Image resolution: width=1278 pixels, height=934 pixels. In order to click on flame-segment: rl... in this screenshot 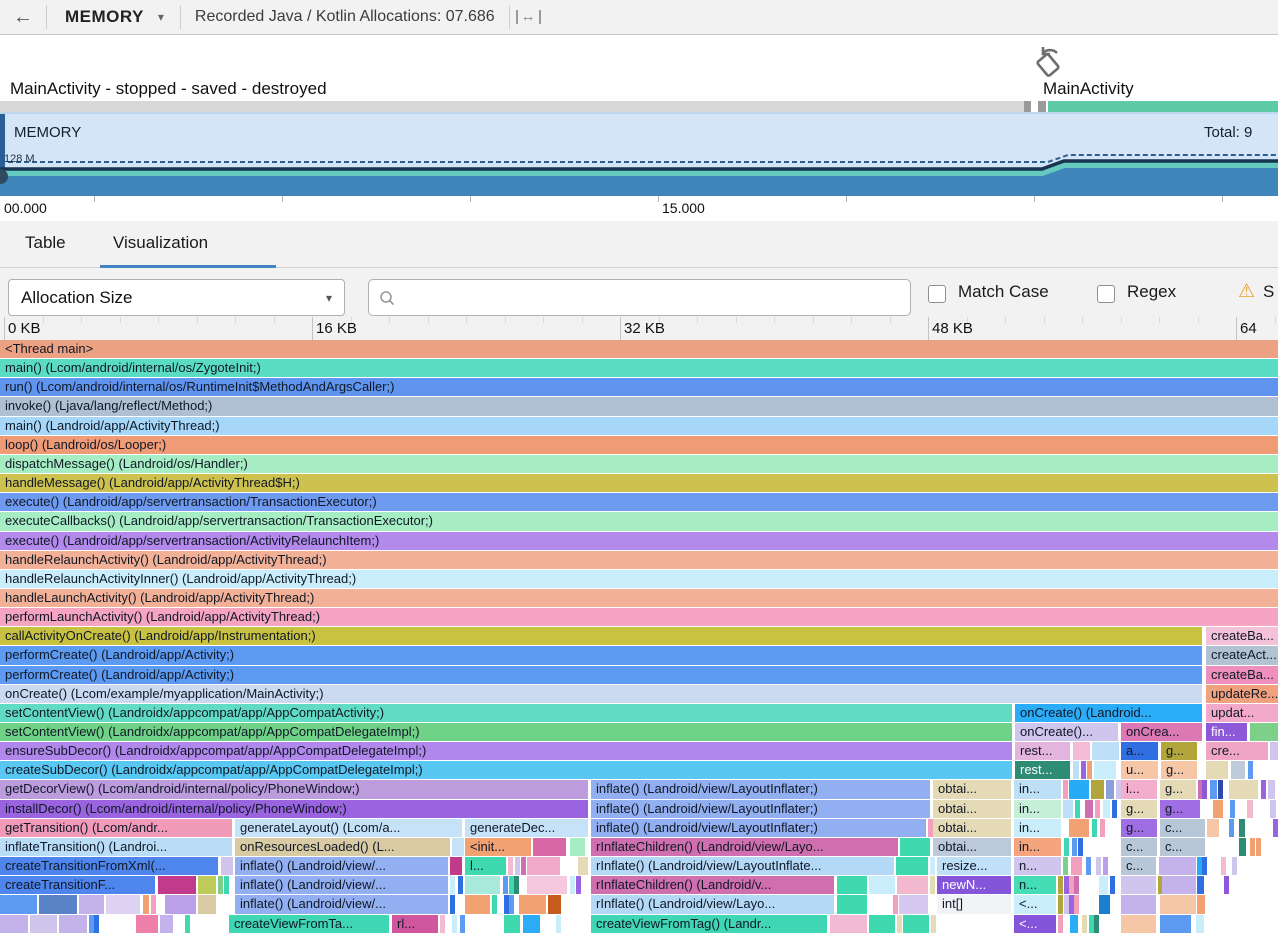, I will do `click(415, 923)`.